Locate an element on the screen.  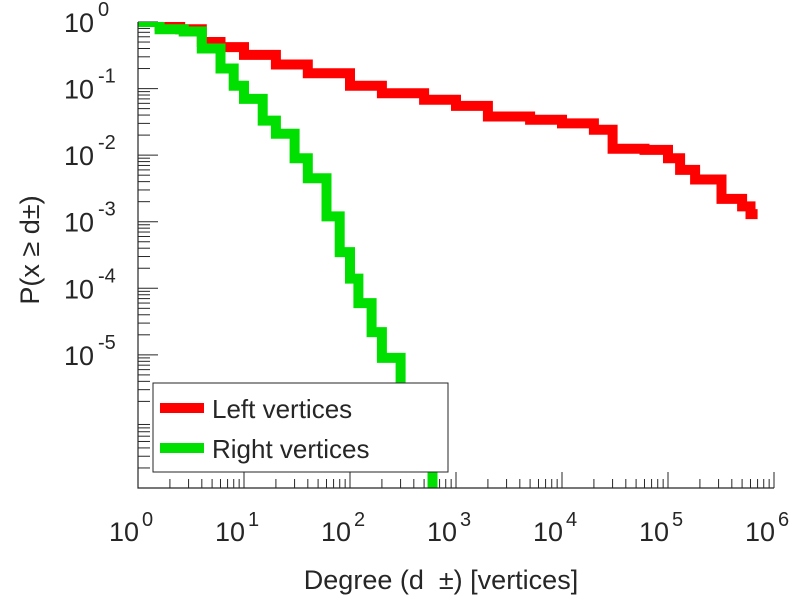
x-tick-label: 10 2 is located at coordinates (343, 528).